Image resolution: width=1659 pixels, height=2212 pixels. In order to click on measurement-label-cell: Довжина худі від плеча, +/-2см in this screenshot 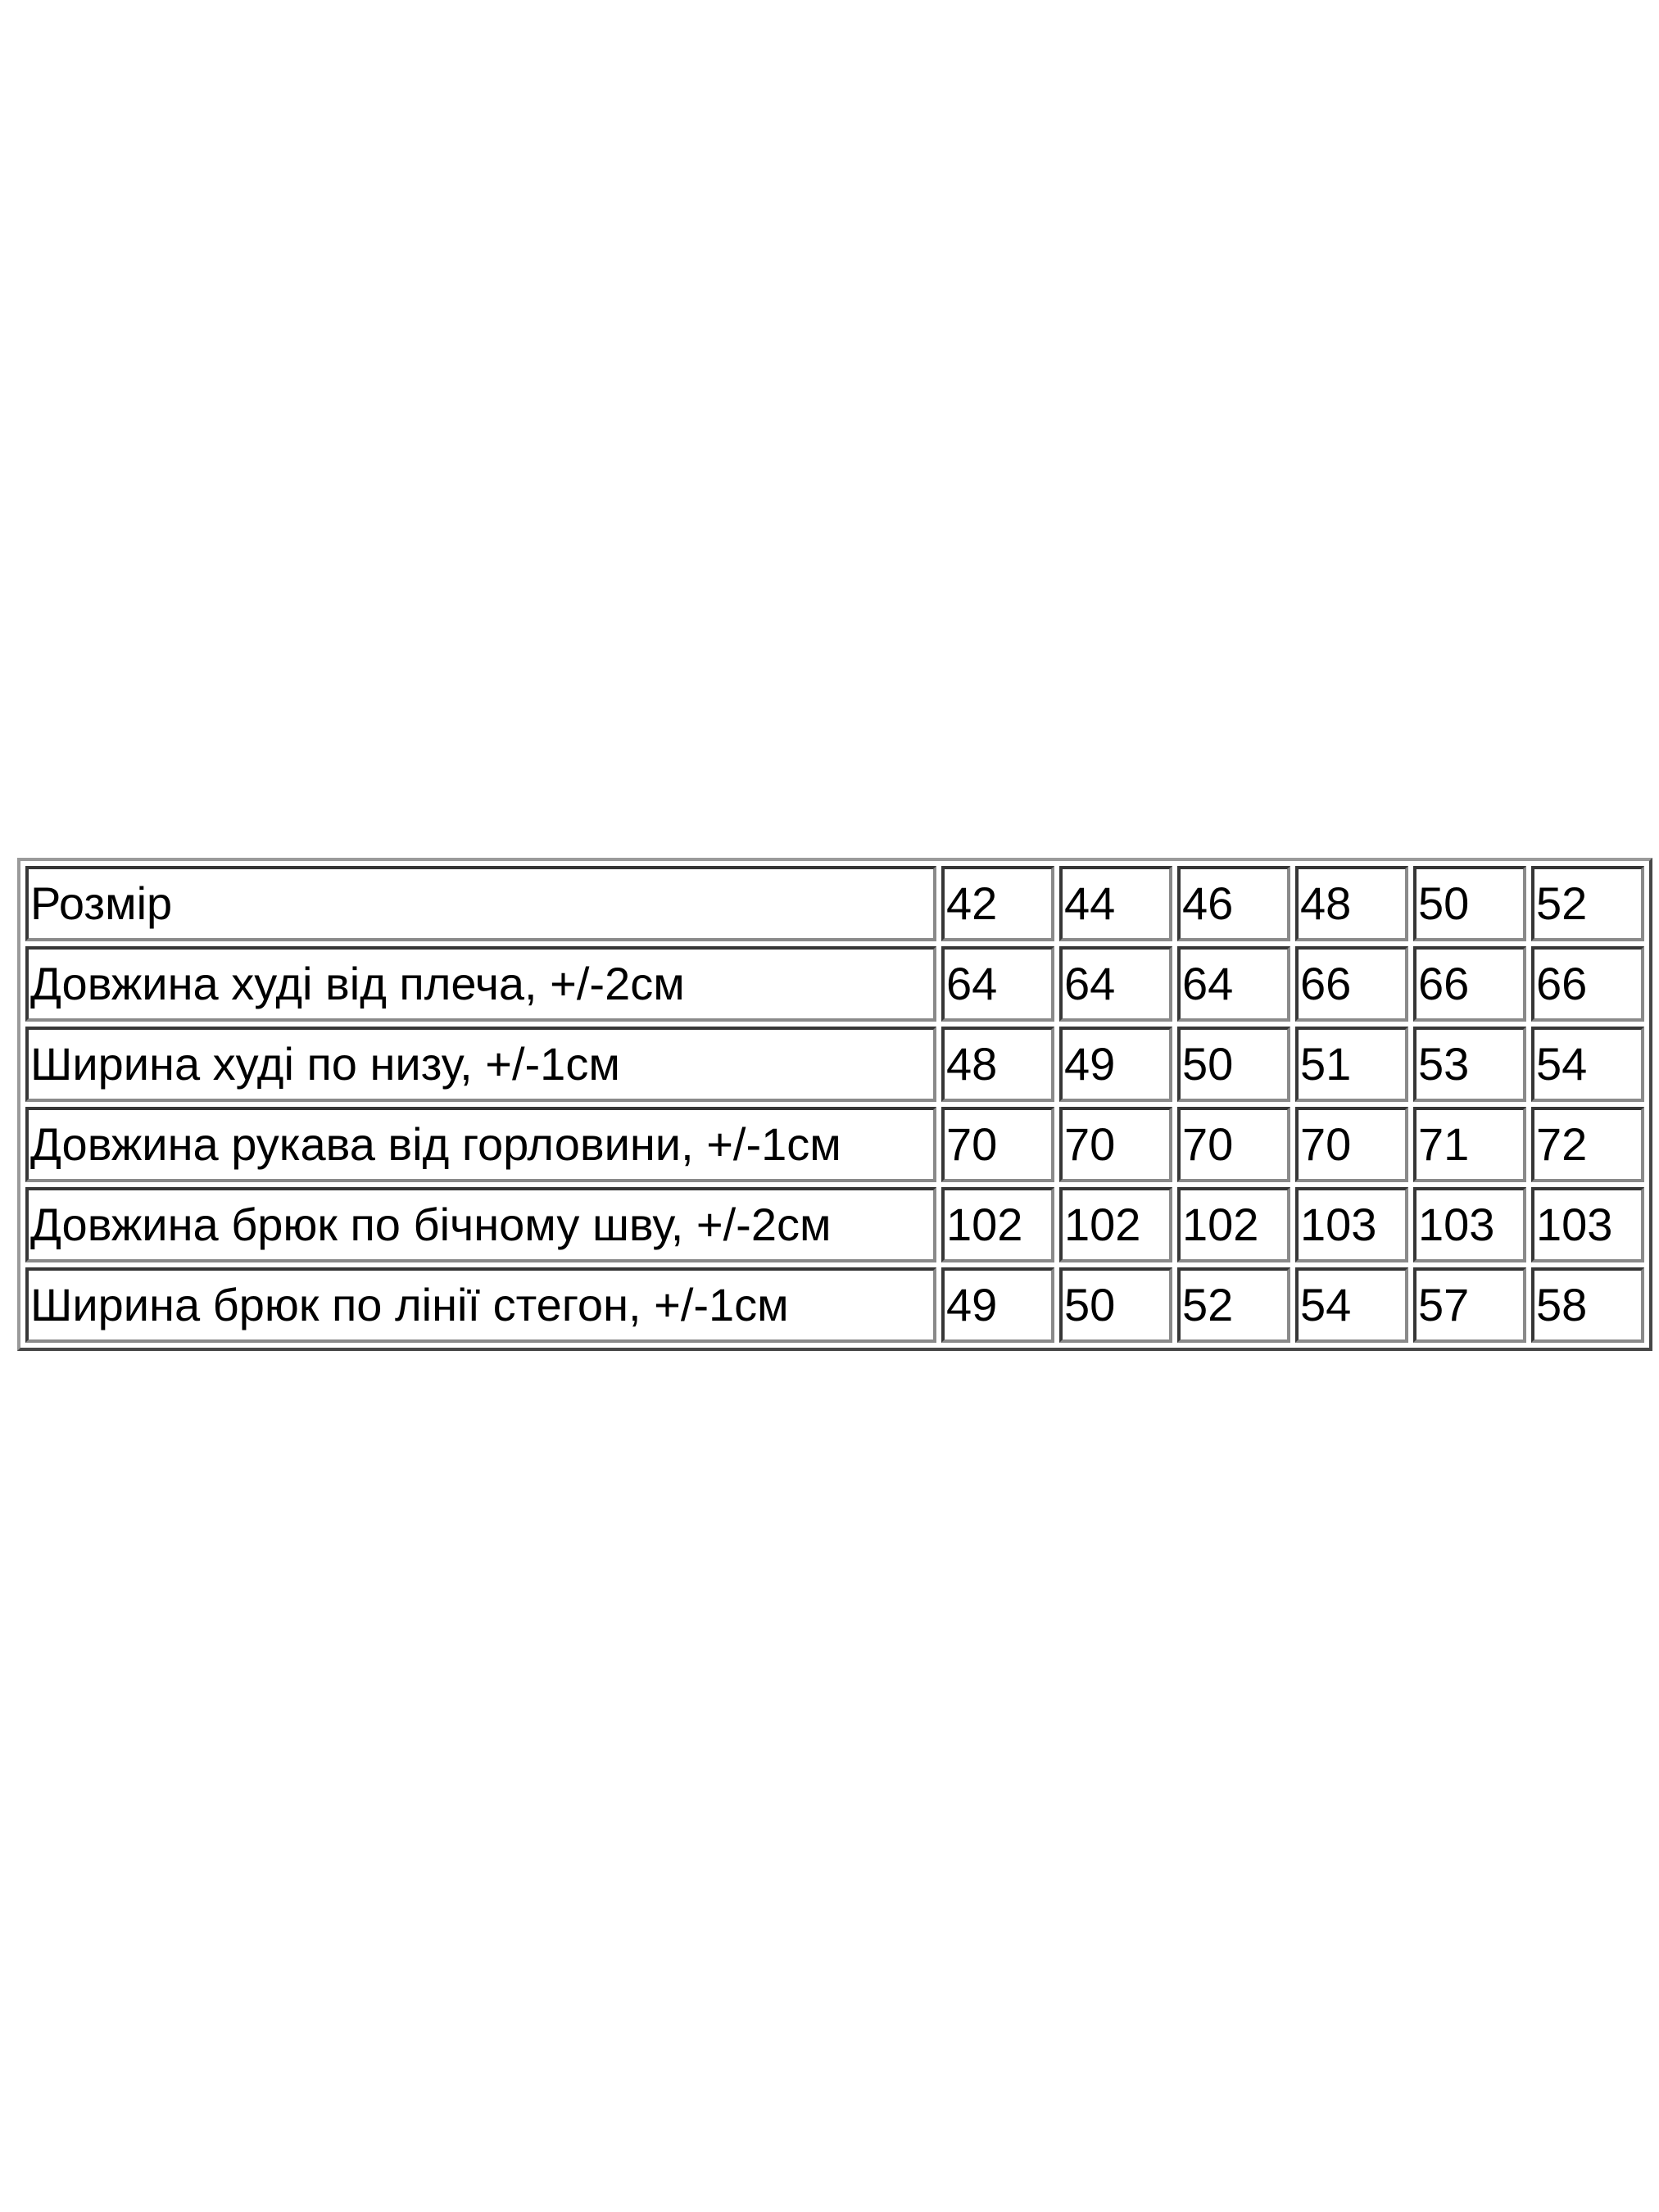, I will do `click(480, 984)`.